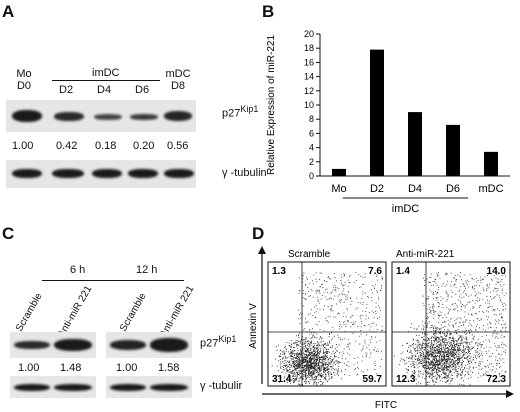  What do you see at coordinates (311, 119) in the screenshot?
I see `y-tick-label: 8` at bounding box center [311, 119].